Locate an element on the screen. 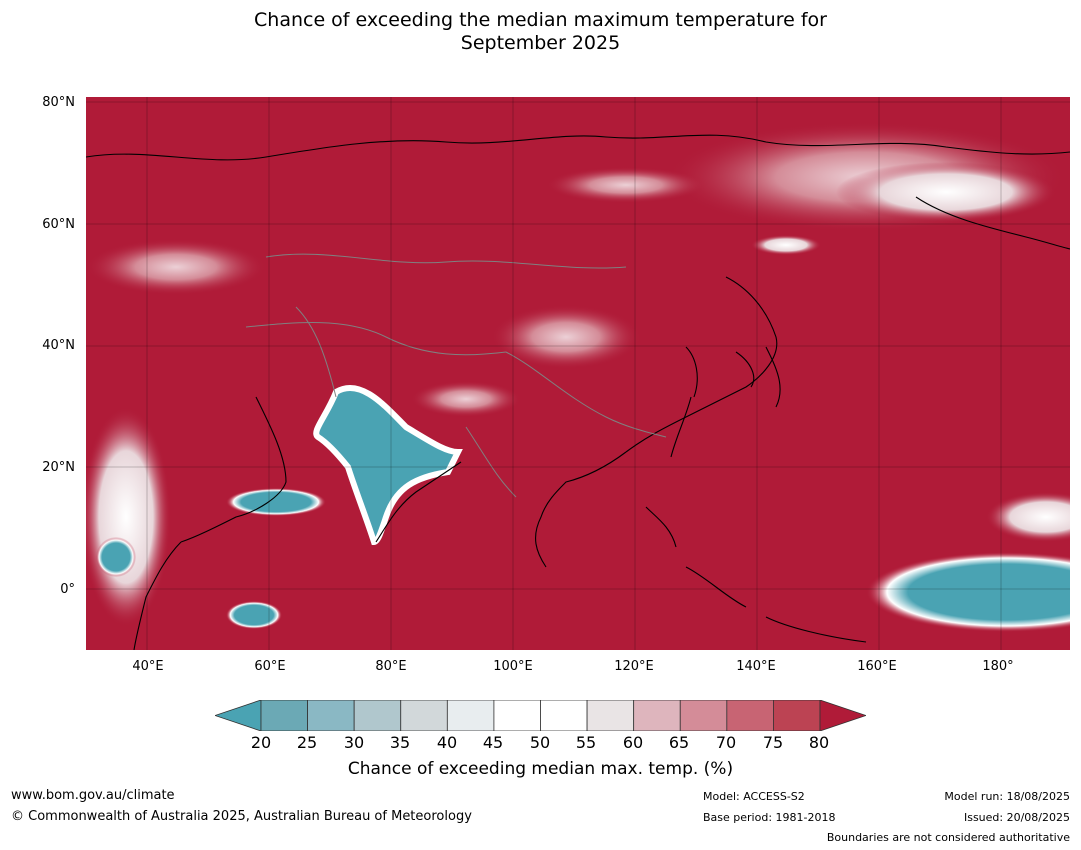  zone-indian-ocean is located at coordinates (254, 615).